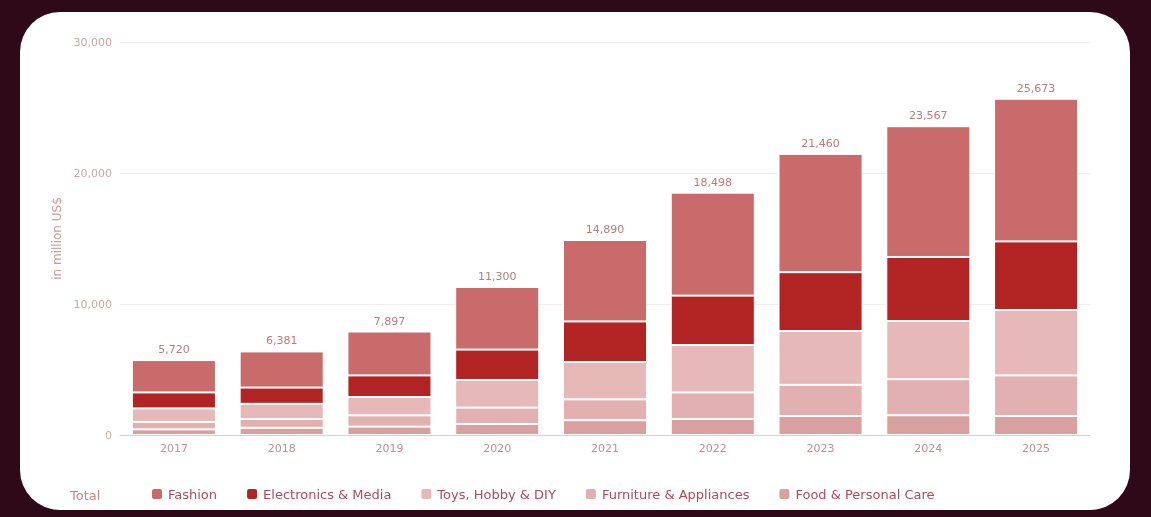 The height and width of the screenshot is (517, 1151). What do you see at coordinates (605, 448) in the screenshot?
I see `x-tick-label: 2021` at bounding box center [605, 448].